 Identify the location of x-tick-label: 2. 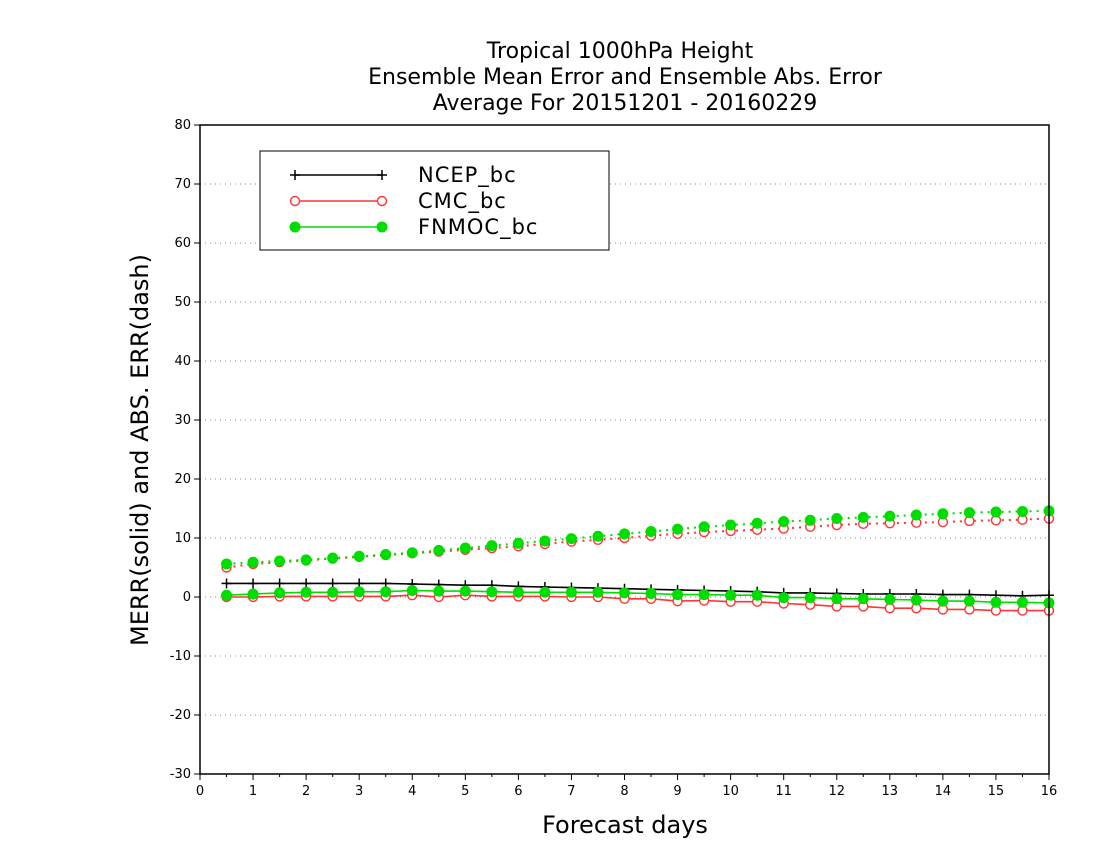
(306, 791).